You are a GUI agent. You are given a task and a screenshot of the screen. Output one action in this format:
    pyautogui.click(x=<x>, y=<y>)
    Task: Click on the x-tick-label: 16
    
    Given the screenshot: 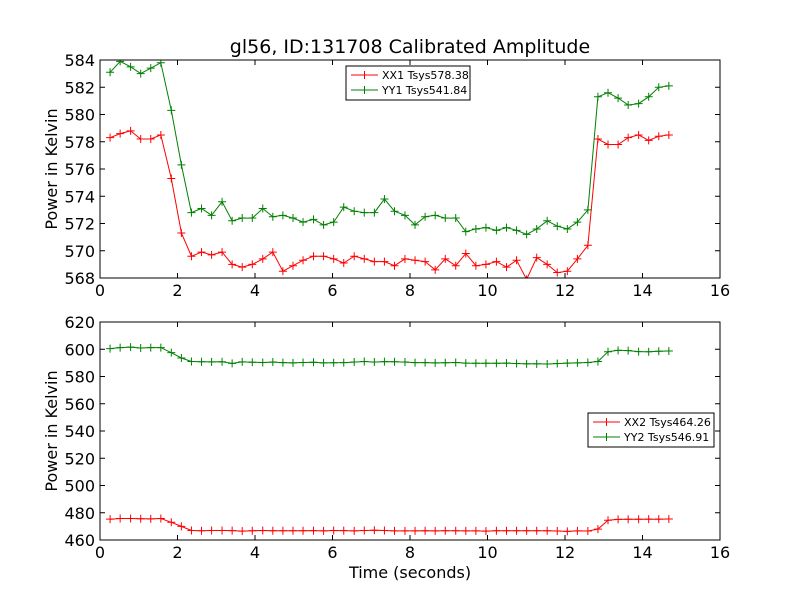 What is the action you would take?
    pyautogui.click(x=720, y=290)
    